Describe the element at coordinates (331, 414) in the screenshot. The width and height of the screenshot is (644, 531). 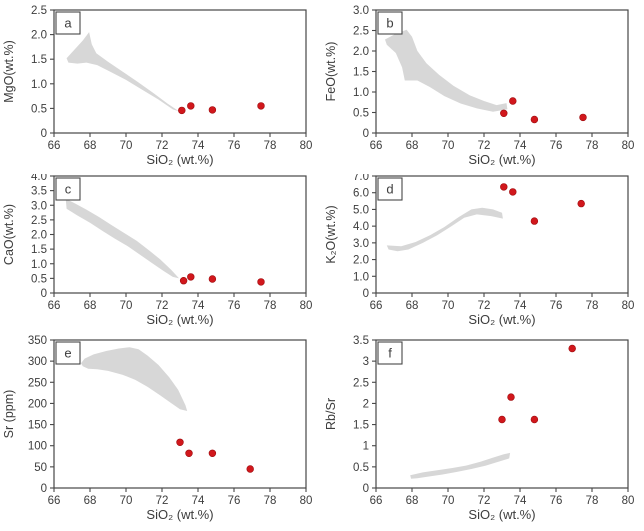
I see `y-axis-title: Rb/Sr` at that location.